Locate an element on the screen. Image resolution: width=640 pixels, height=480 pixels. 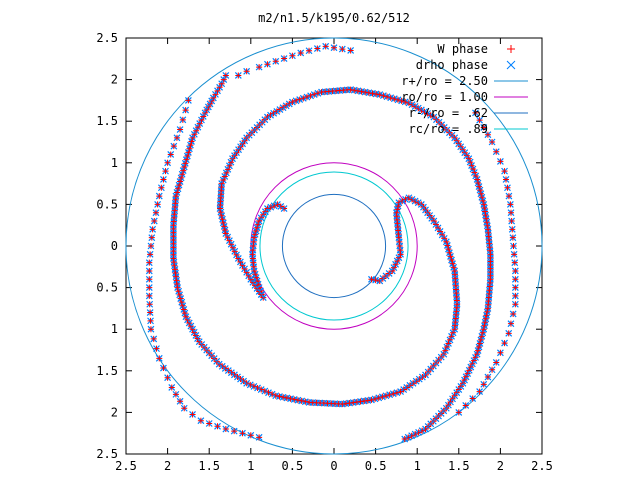
y-tick-label: 2 is located at coordinates (114, 412).